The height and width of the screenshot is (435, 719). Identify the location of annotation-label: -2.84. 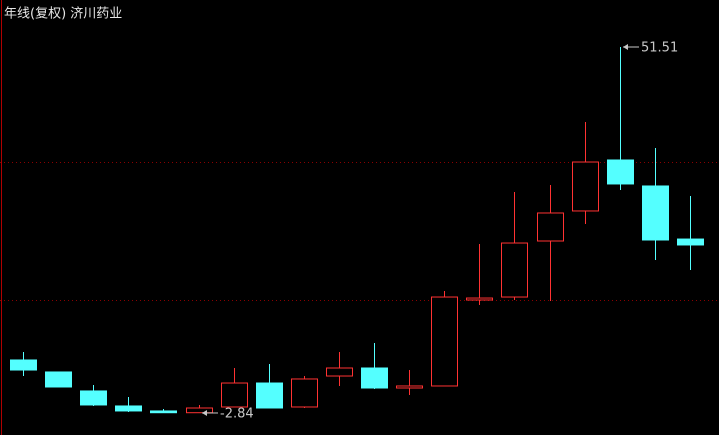
(237, 413).